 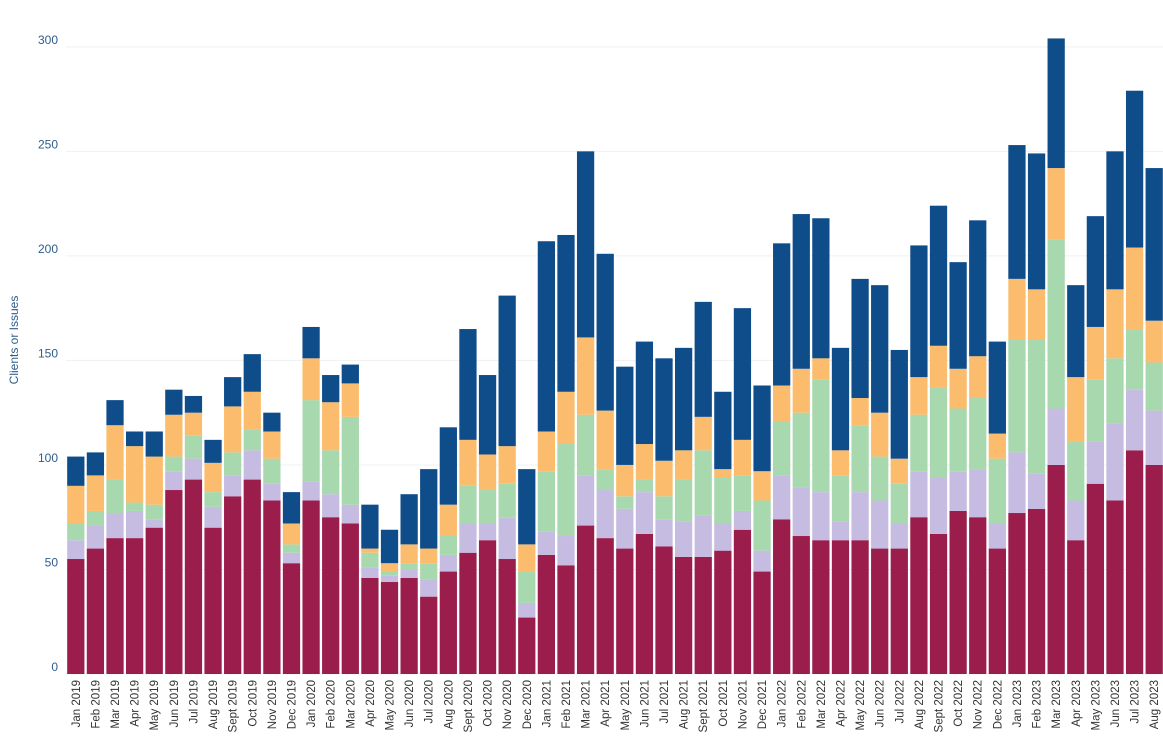 What do you see at coordinates (704, 706) in the screenshot?
I see `x-tick-label: Sept 2021` at bounding box center [704, 706].